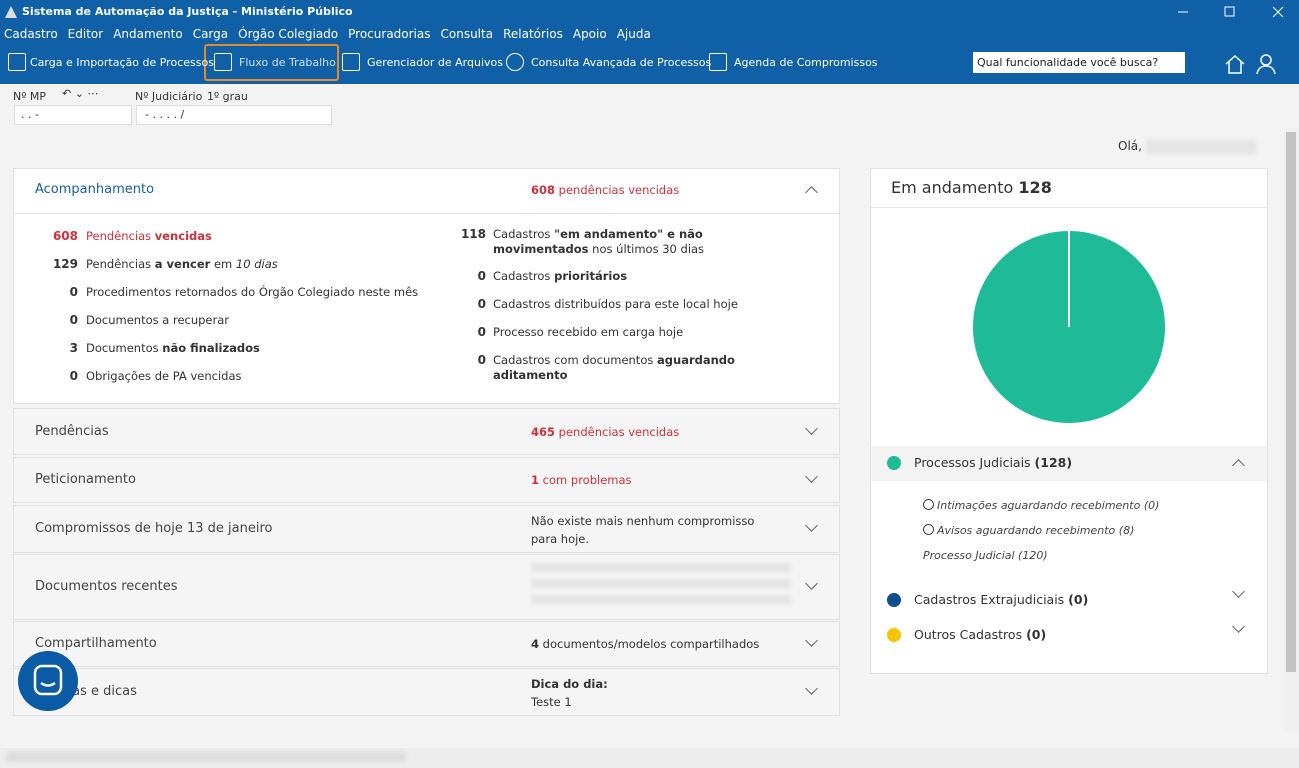 Image resolution: width=1299 pixels, height=768 pixels. I want to click on legend-entry: Cadastros Extrajudiciais 0, so click(1001, 599).